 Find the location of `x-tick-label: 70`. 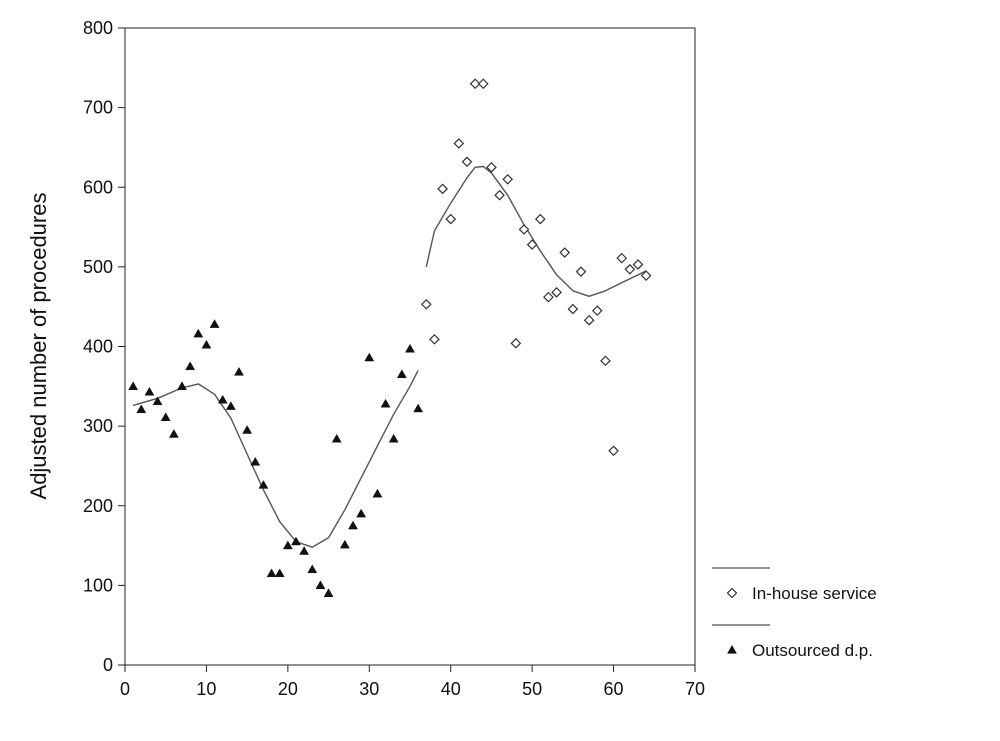

x-tick-label: 70 is located at coordinates (695, 689).